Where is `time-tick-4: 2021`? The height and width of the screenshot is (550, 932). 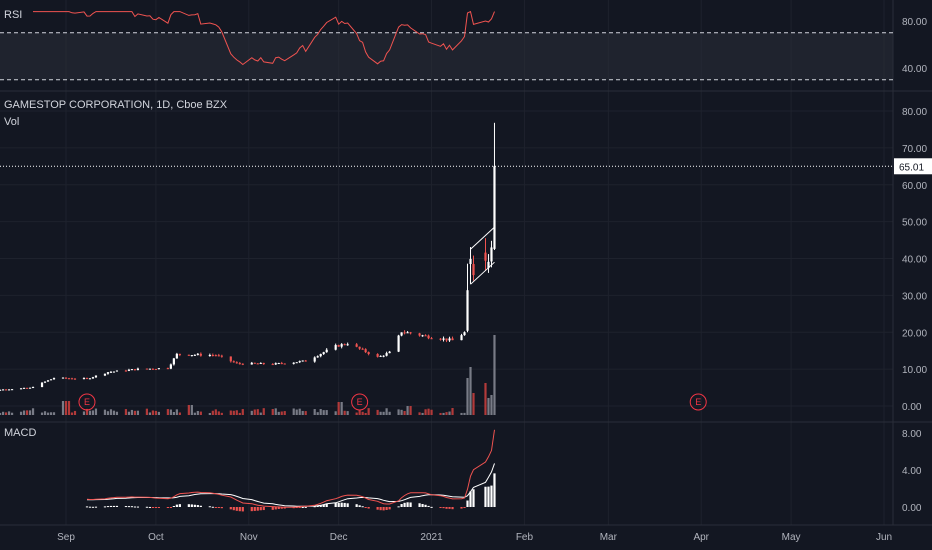 time-tick-4: 2021 is located at coordinates (431, 537).